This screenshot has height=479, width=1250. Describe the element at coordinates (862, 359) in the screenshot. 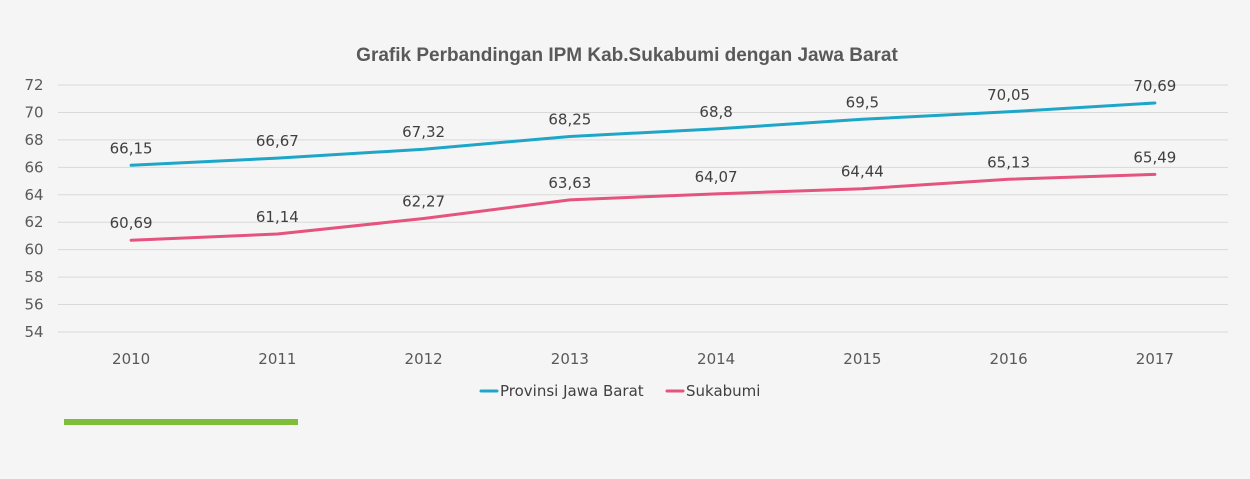

I see `x-tick-label: 2015` at that location.